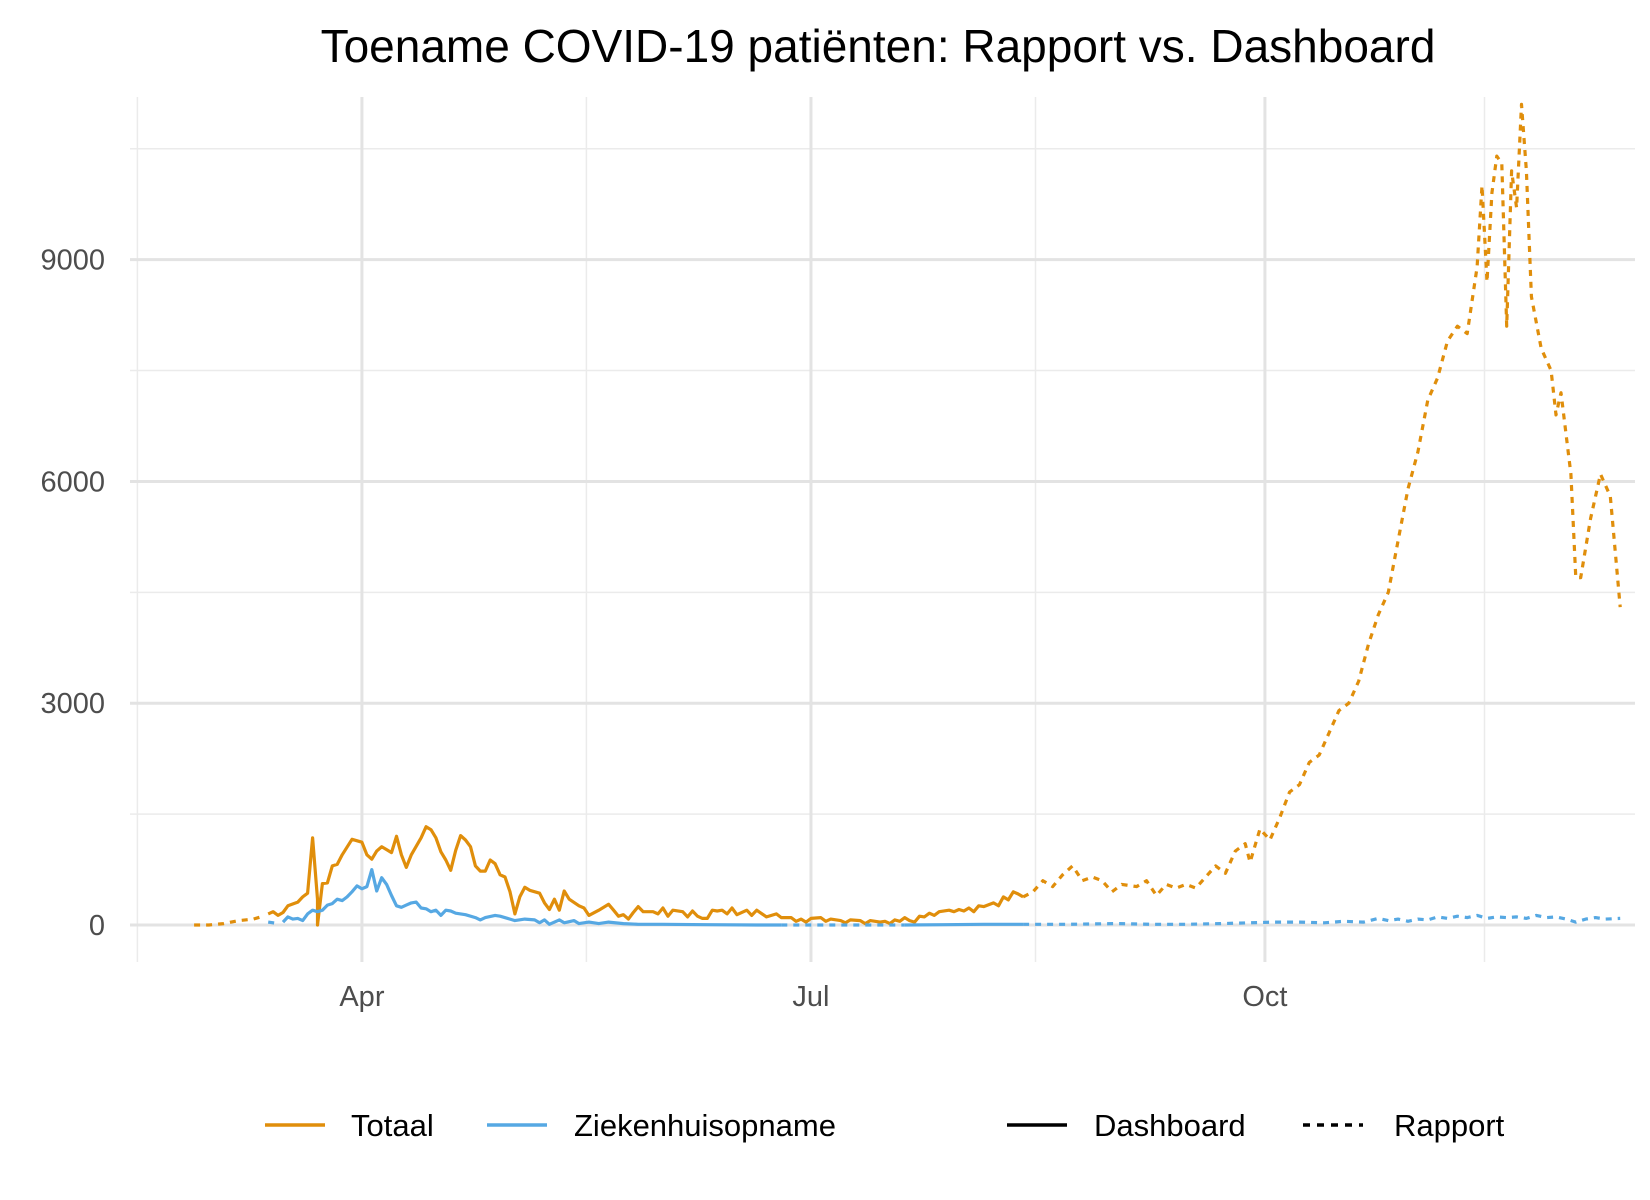 The image size is (1650, 1200). I want to click on legend-label-rapport: Rapport, so click(1449, 1125).